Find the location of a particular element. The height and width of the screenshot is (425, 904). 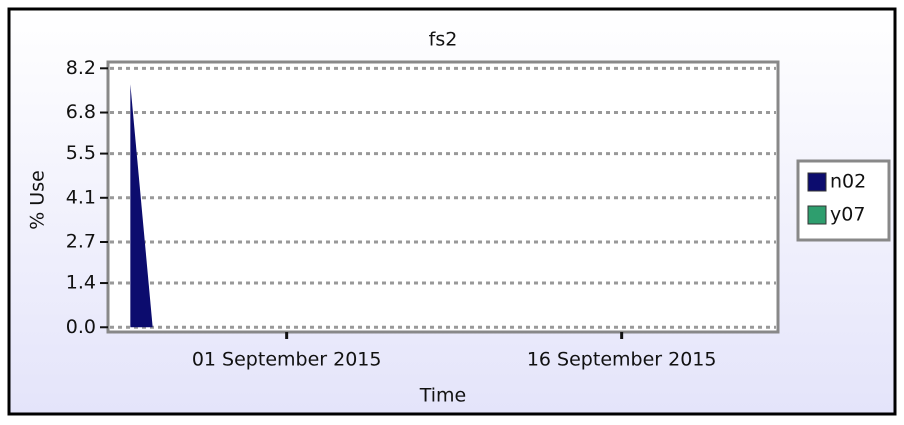

chart-title: fs2 is located at coordinates (443, 40).